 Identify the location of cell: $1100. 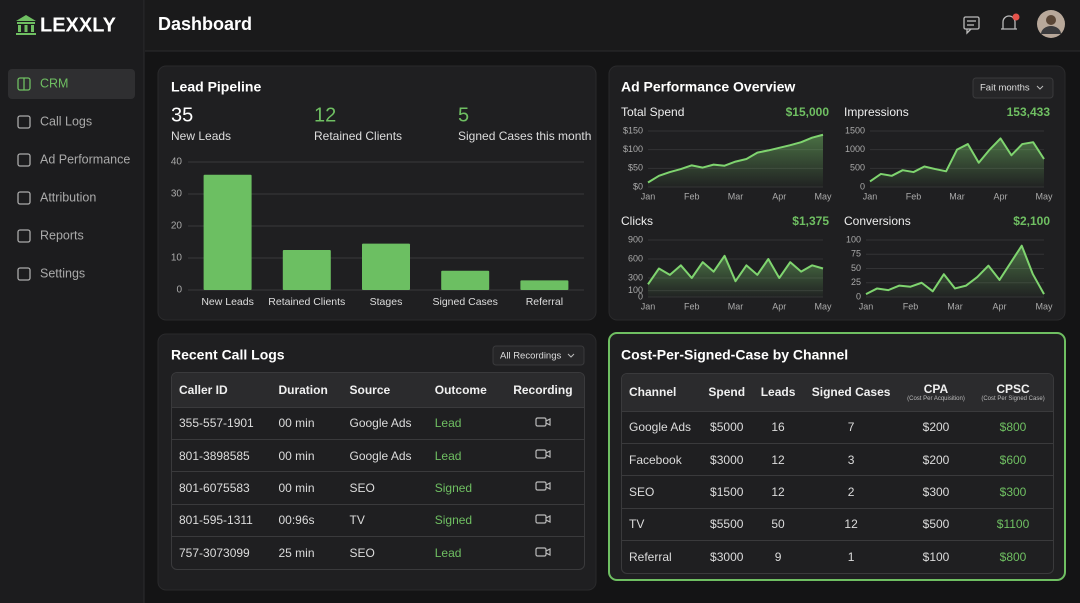
(1013, 524).